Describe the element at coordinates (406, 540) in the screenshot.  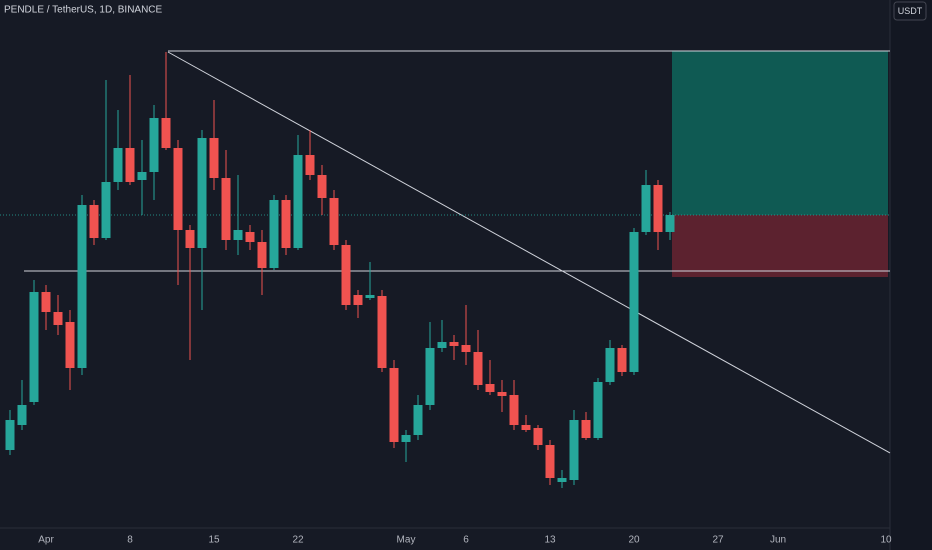
I see `x-tick-label: May` at that location.